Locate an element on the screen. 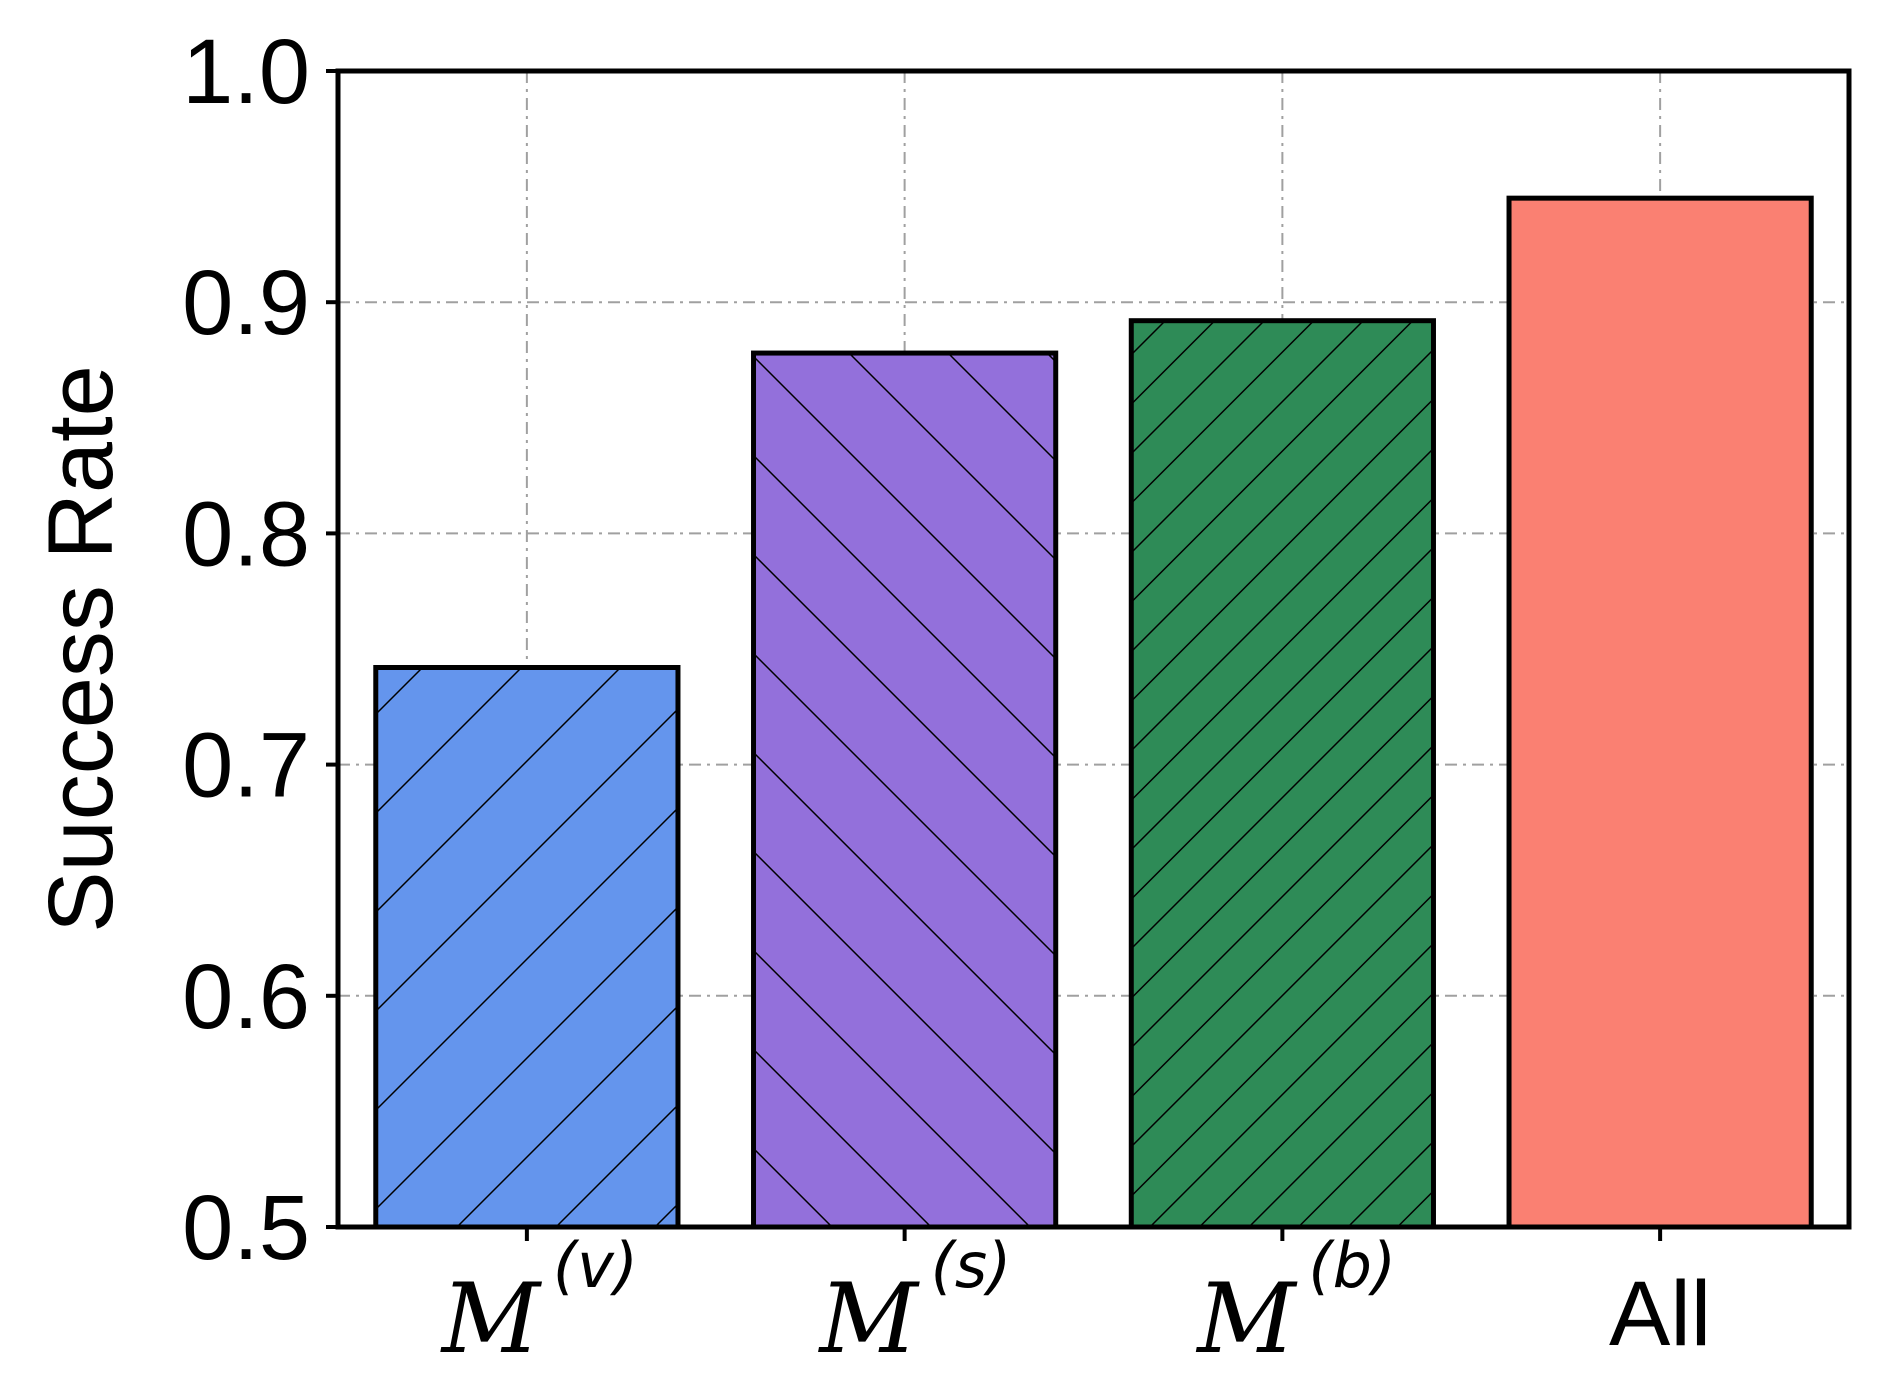 The height and width of the screenshot is (1399, 1889). y-tick-label: 1.0 is located at coordinates (246, 72).